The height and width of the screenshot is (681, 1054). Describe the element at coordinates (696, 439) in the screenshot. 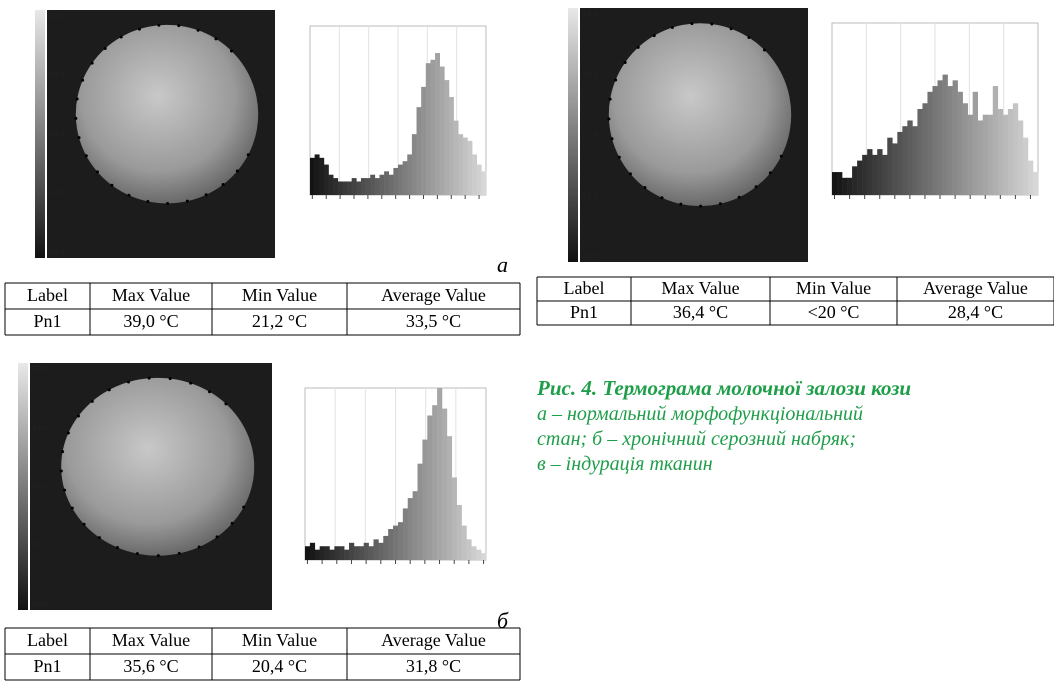

I see `caption-line: стан; б – хронічний серозний набряк;` at that location.